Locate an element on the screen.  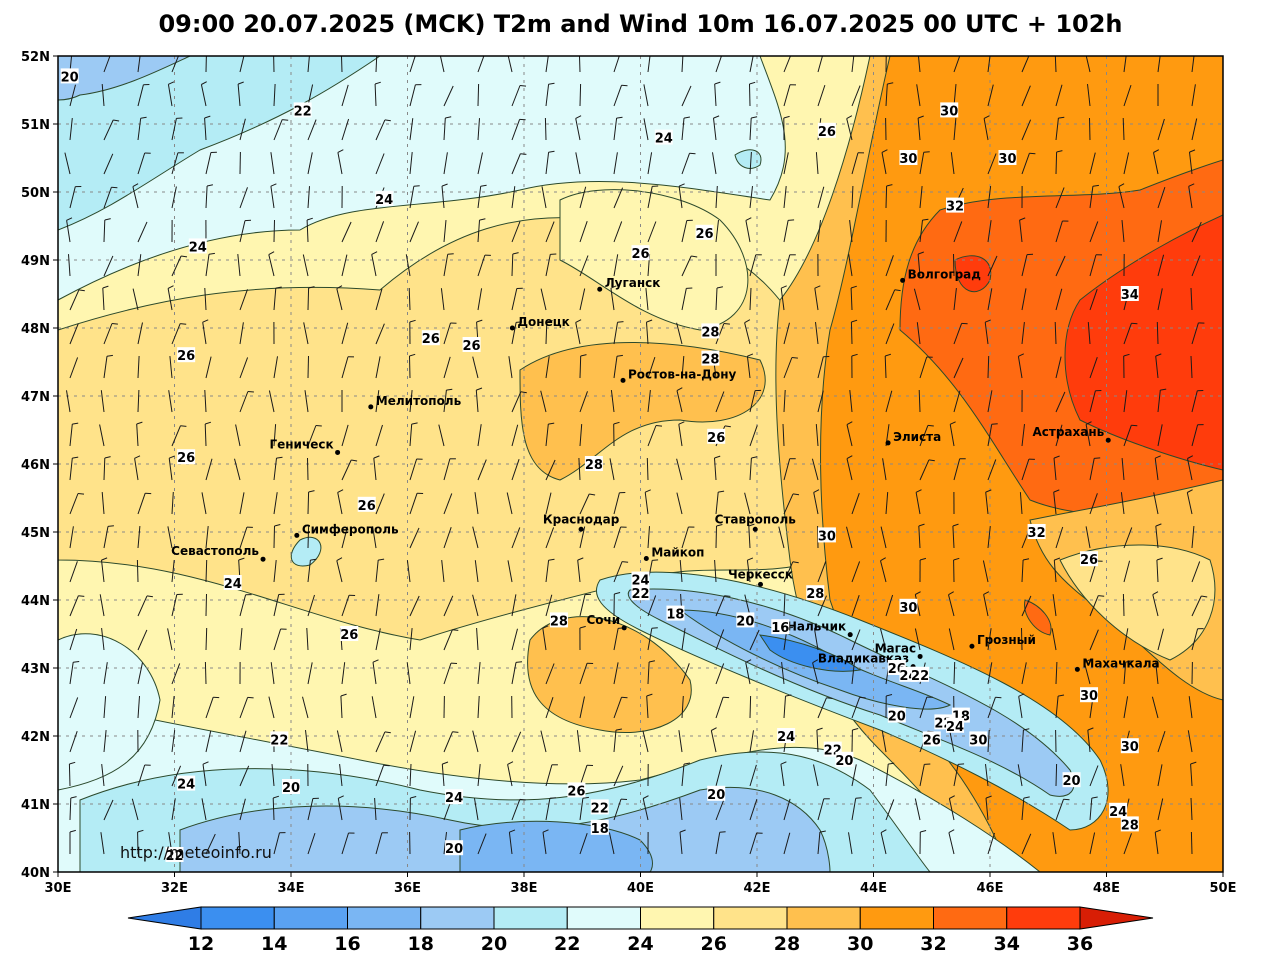
credit-text: http://meteoinfo.ru is located at coordinates (196, 852).